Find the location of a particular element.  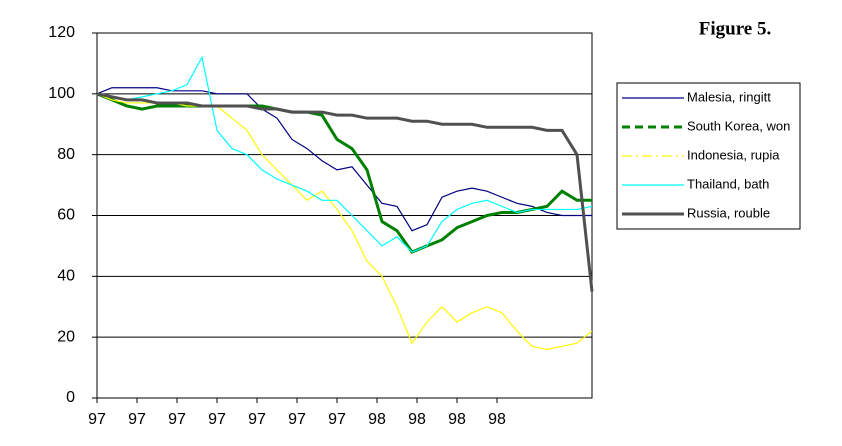

y-tick-label: 80 is located at coordinates (66, 154).